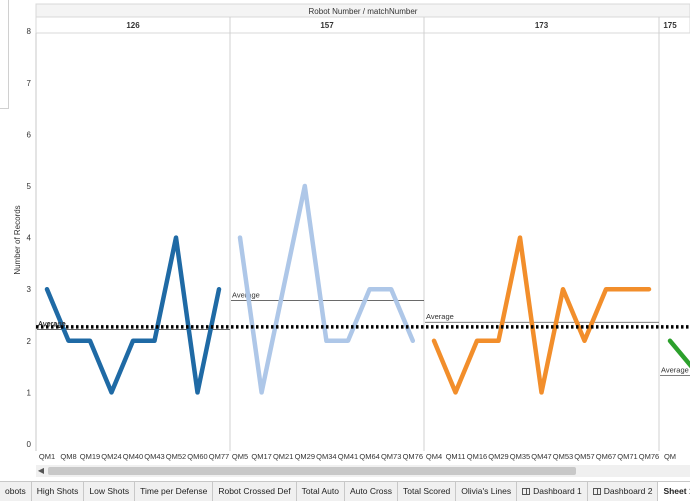  What do you see at coordinates (197, 456) in the screenshot?
I see `x-tick-label: QM60` at bounding box center [197, 456].